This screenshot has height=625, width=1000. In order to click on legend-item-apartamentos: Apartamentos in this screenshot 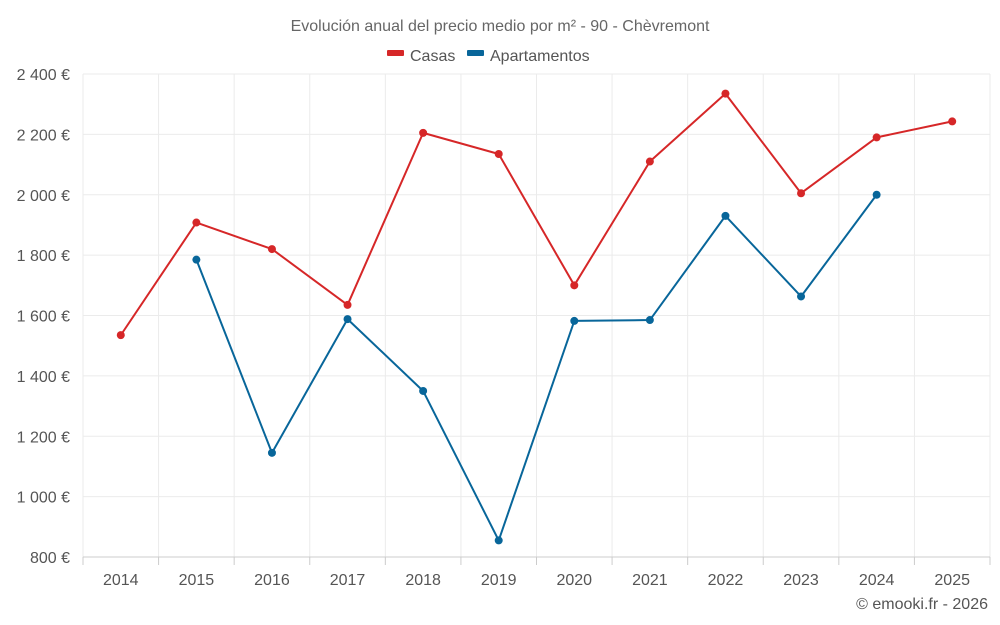, I will do `click(528, 56)`.